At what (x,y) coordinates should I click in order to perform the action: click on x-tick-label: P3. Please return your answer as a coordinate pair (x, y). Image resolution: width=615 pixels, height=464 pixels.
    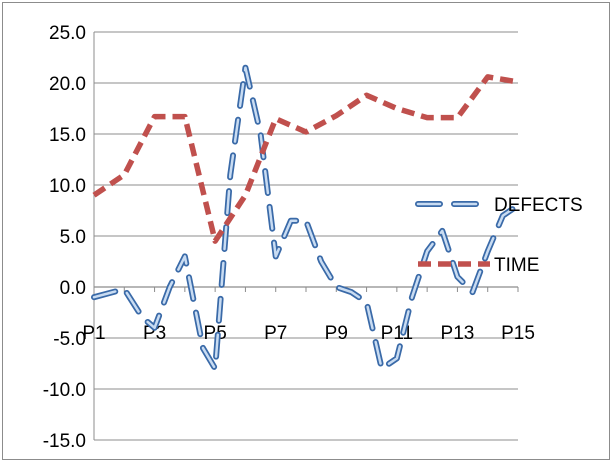
    Looking at the image, I should click on (154, 333).